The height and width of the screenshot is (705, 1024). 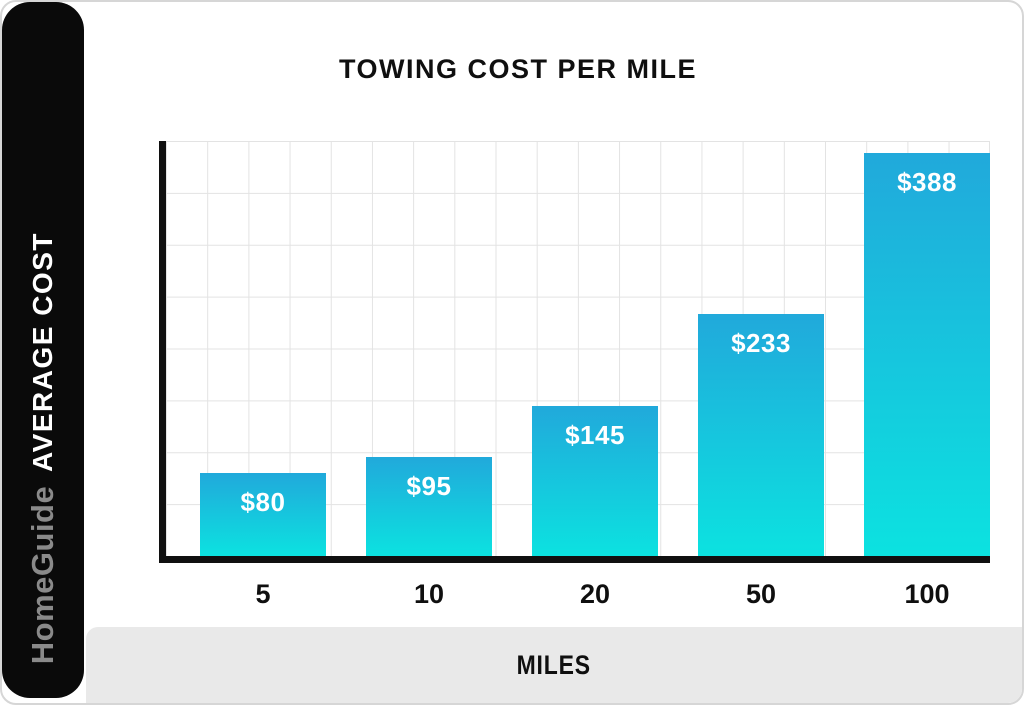 I want to click on x-tick-label-20: 20, so click(x=595, y=593).